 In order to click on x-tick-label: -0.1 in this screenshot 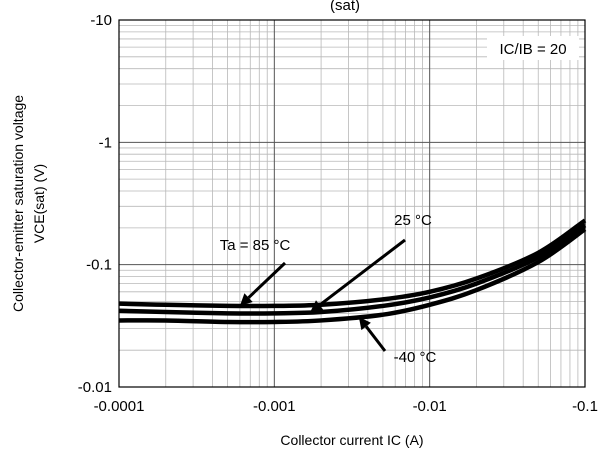, I will do `click(585, 406)`.